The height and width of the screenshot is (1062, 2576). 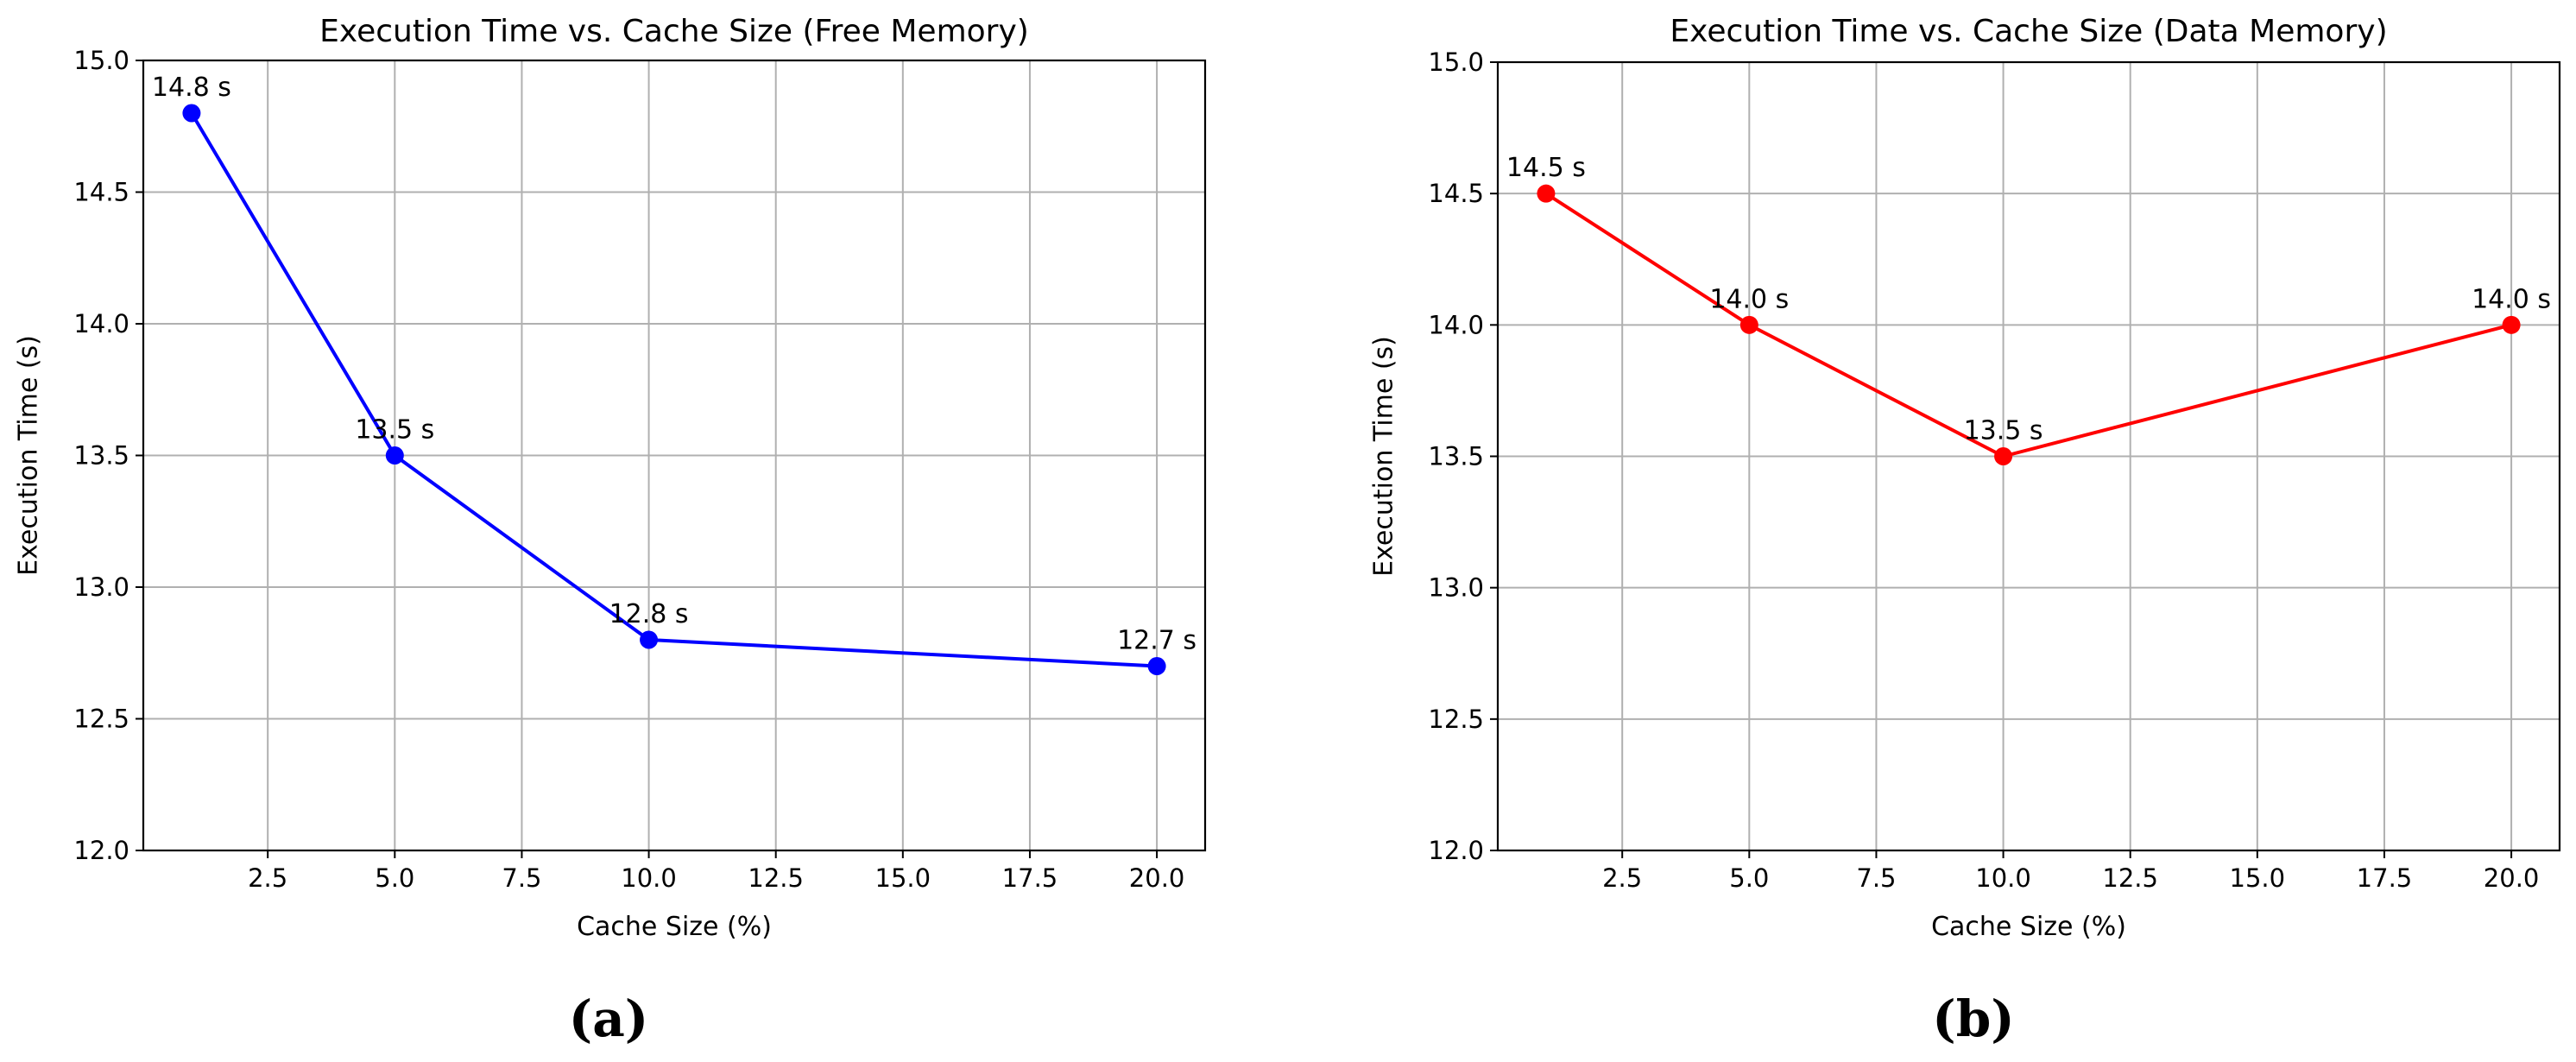 I want to click on panel-caption: (a), so click(x=608, y=1019).